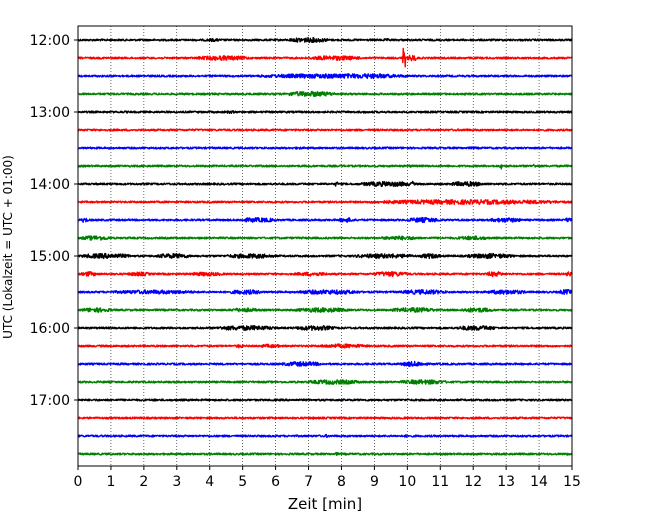  I want to click on x-tick-label: 0, so click(78, 482).